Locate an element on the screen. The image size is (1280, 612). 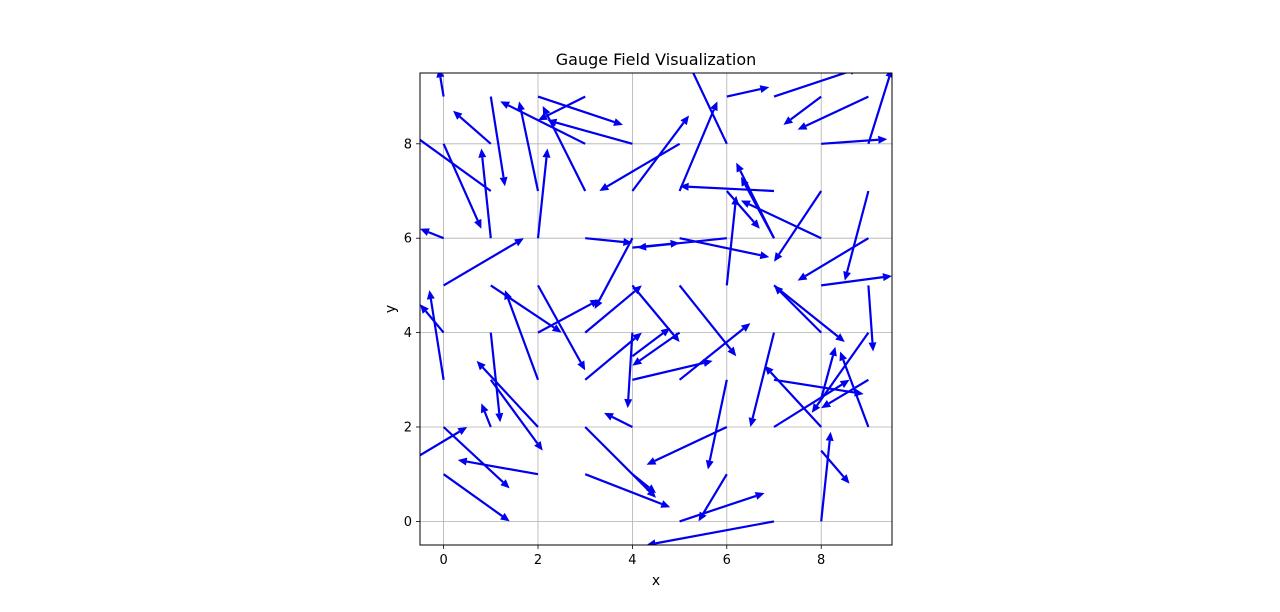
x-tick-label: 4 is located at coordinates (632, 560).